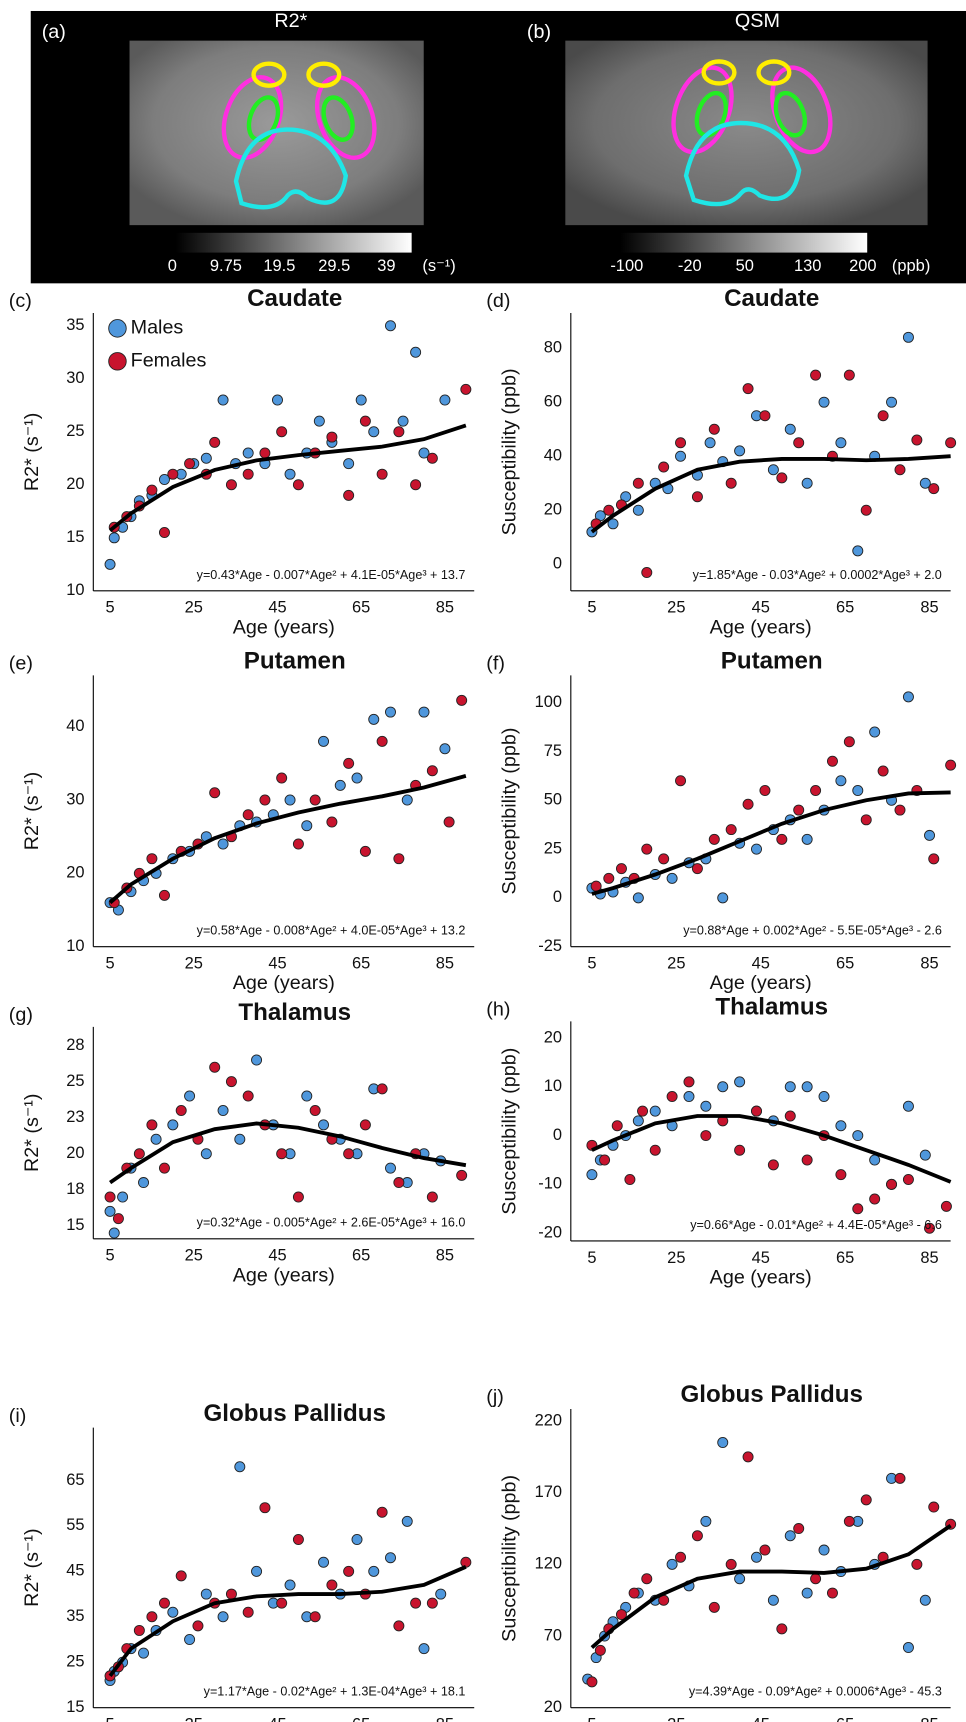  What do you see at coordinates (553, 751) in the screenshot?
I see `y-tick-label: 75` at bounding box center [553, 751].